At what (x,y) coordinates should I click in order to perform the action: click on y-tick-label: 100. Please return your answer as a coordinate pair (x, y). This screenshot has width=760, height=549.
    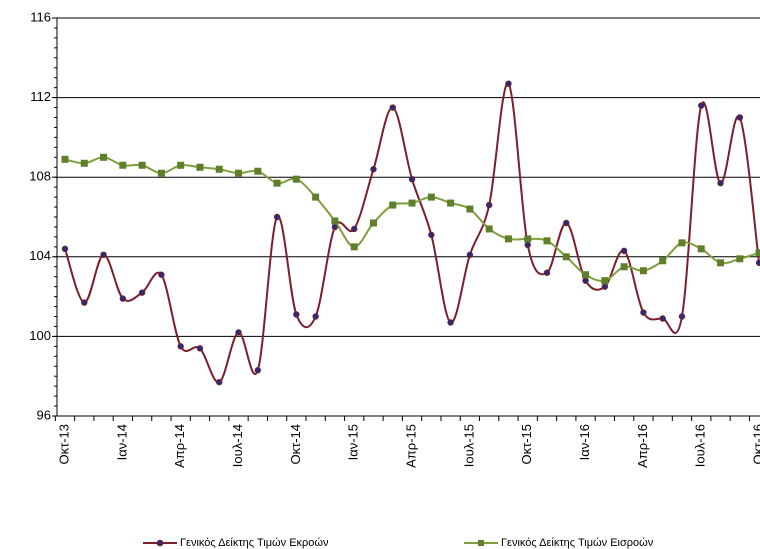
    Looking at the image, I should click on (40, 335).